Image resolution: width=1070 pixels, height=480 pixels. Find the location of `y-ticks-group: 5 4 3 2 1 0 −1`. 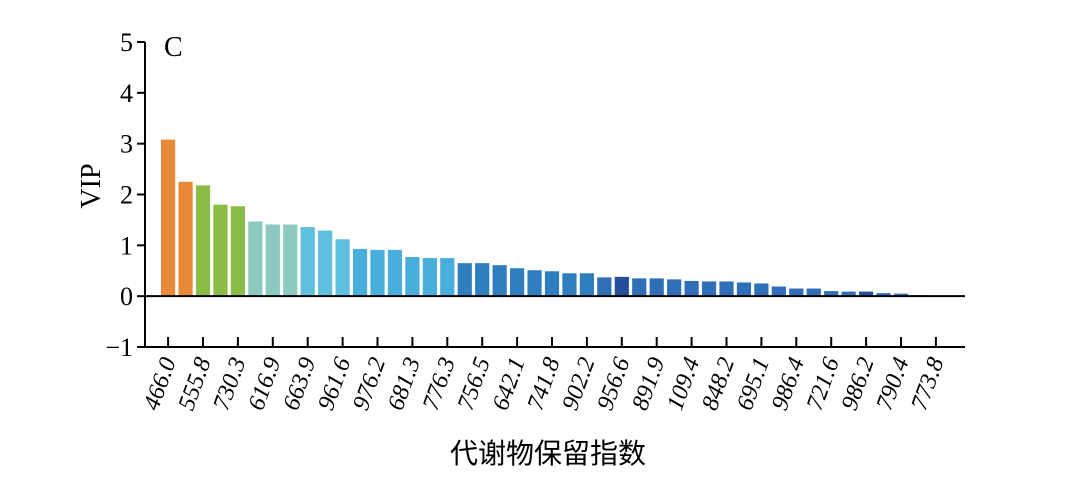

y-ticks-group: 5 4 3 2 1 0 −1 is located at coordinates (125, 195).